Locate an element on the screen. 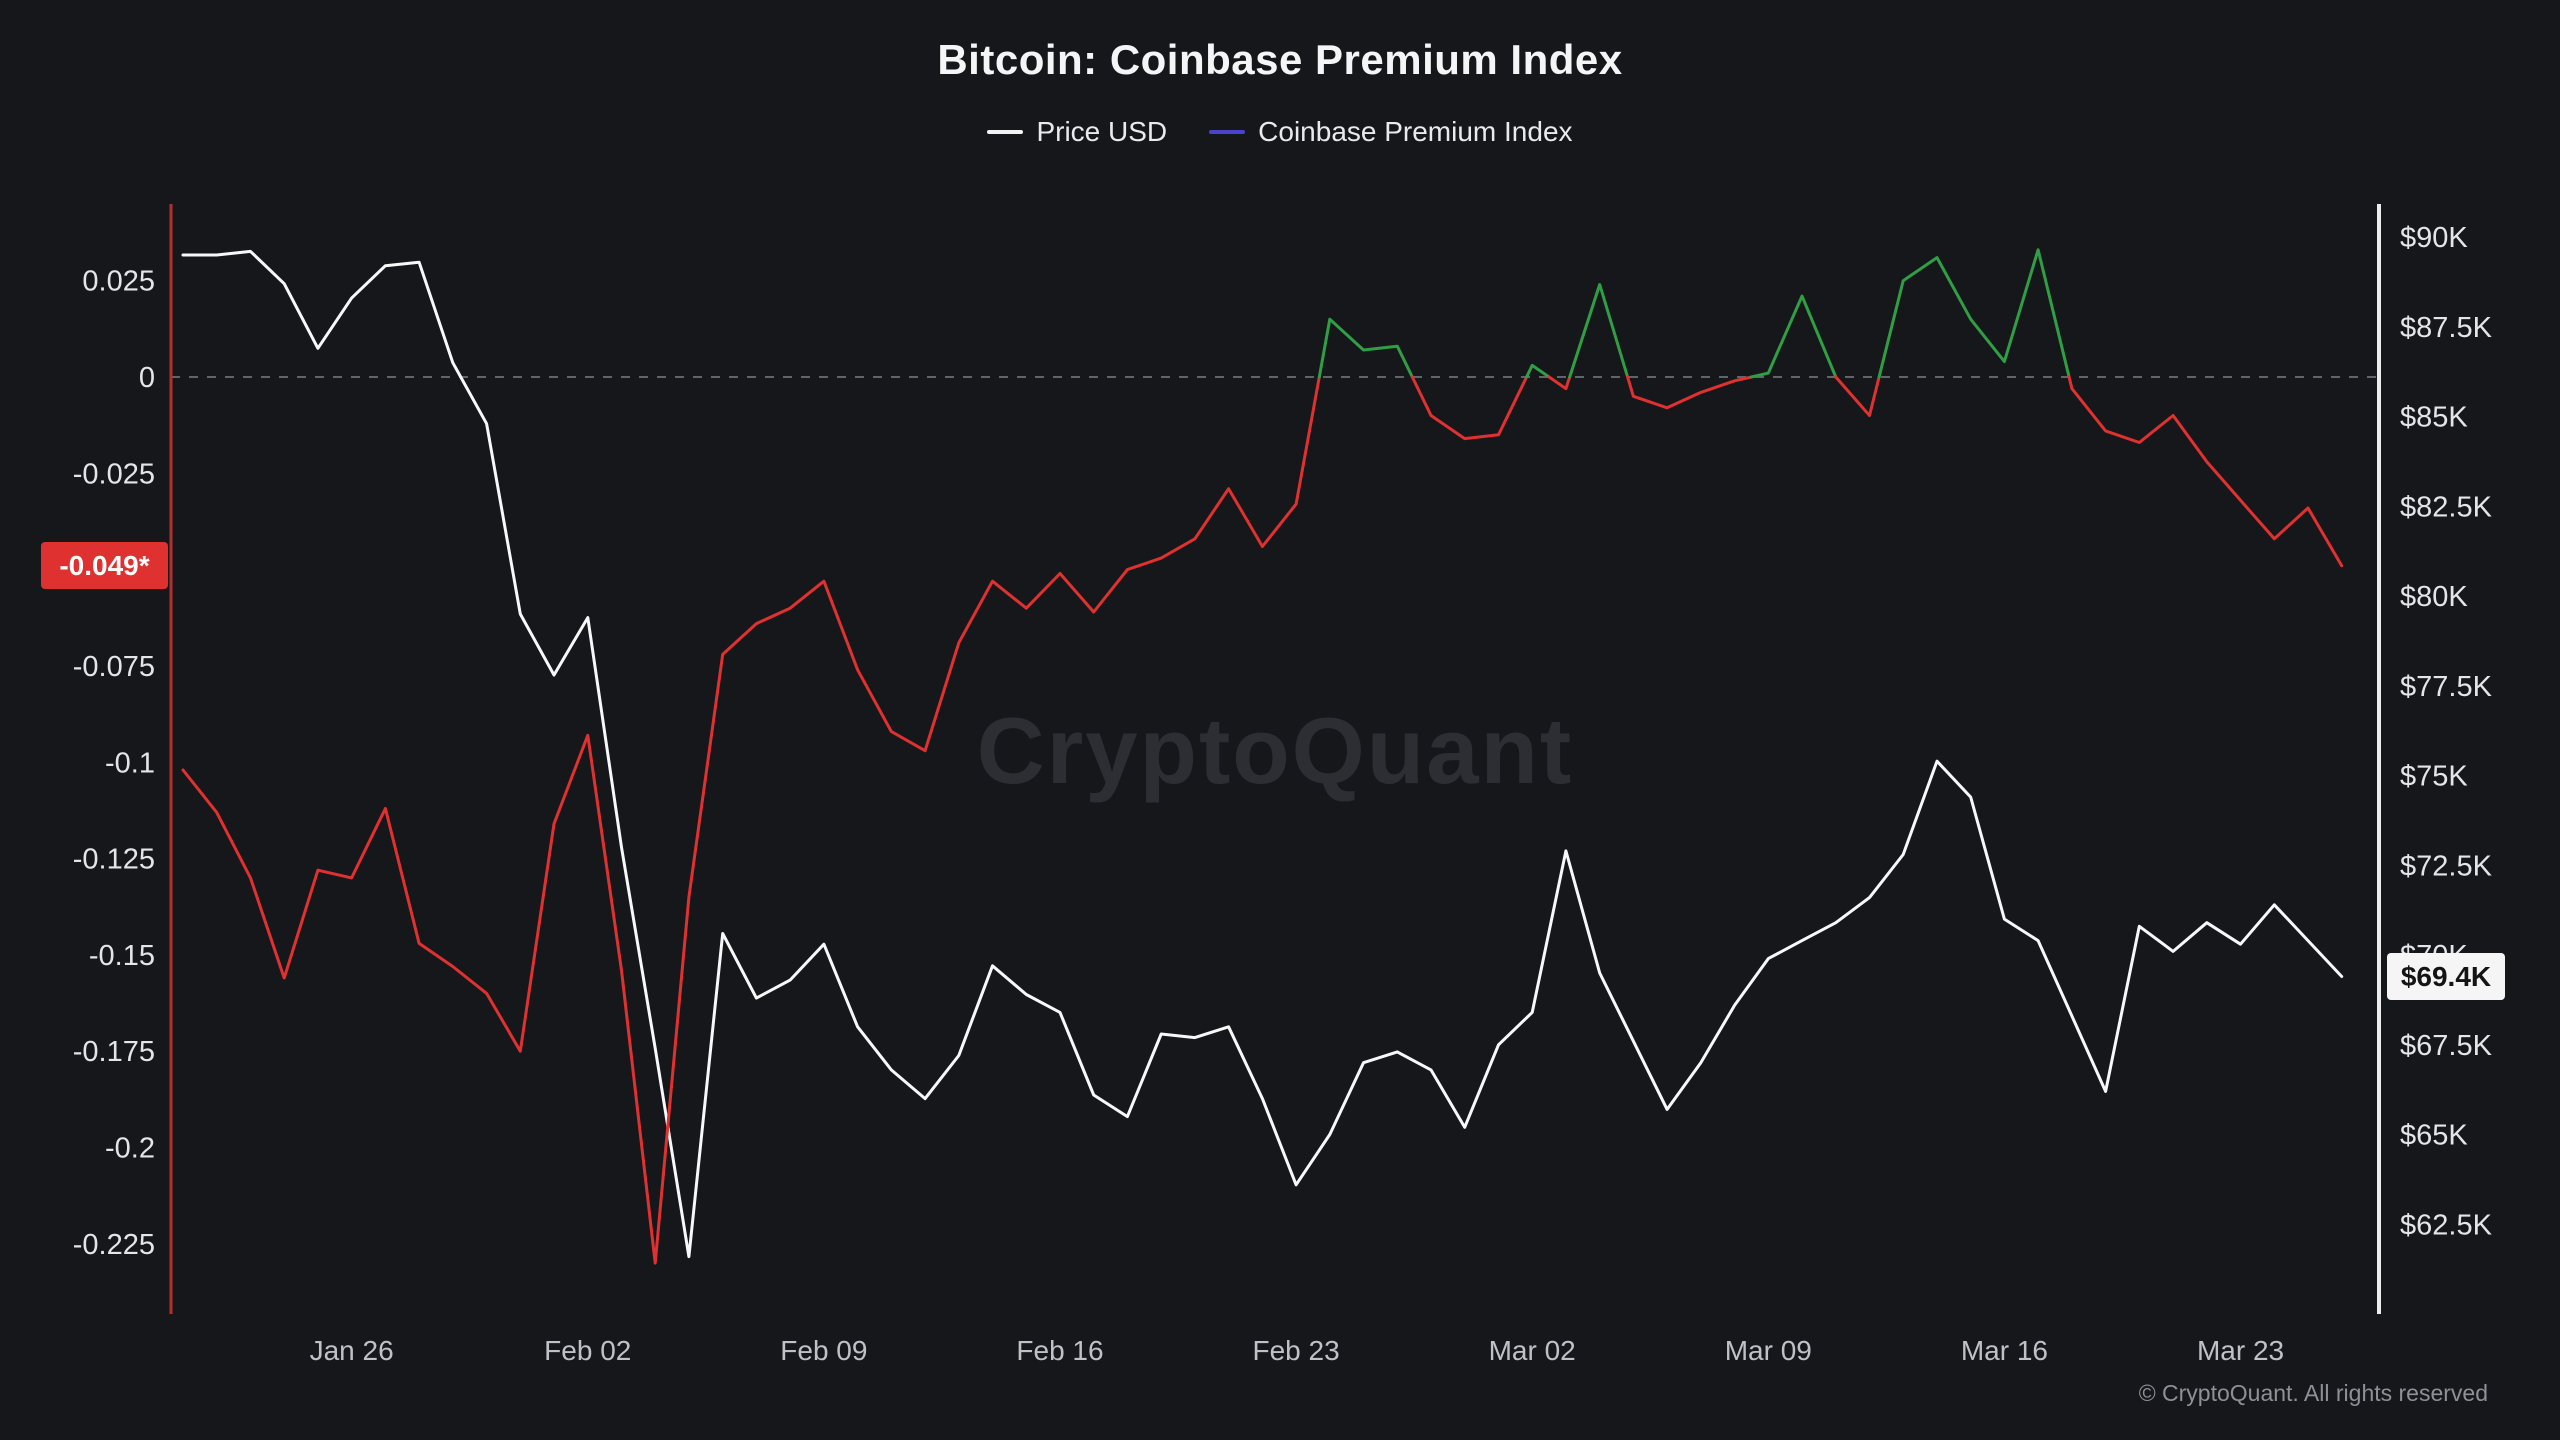 The width and height of the screenshot is (2560, 1440). left-axis-tick-label: 0 is located at coordinates (147, 378).